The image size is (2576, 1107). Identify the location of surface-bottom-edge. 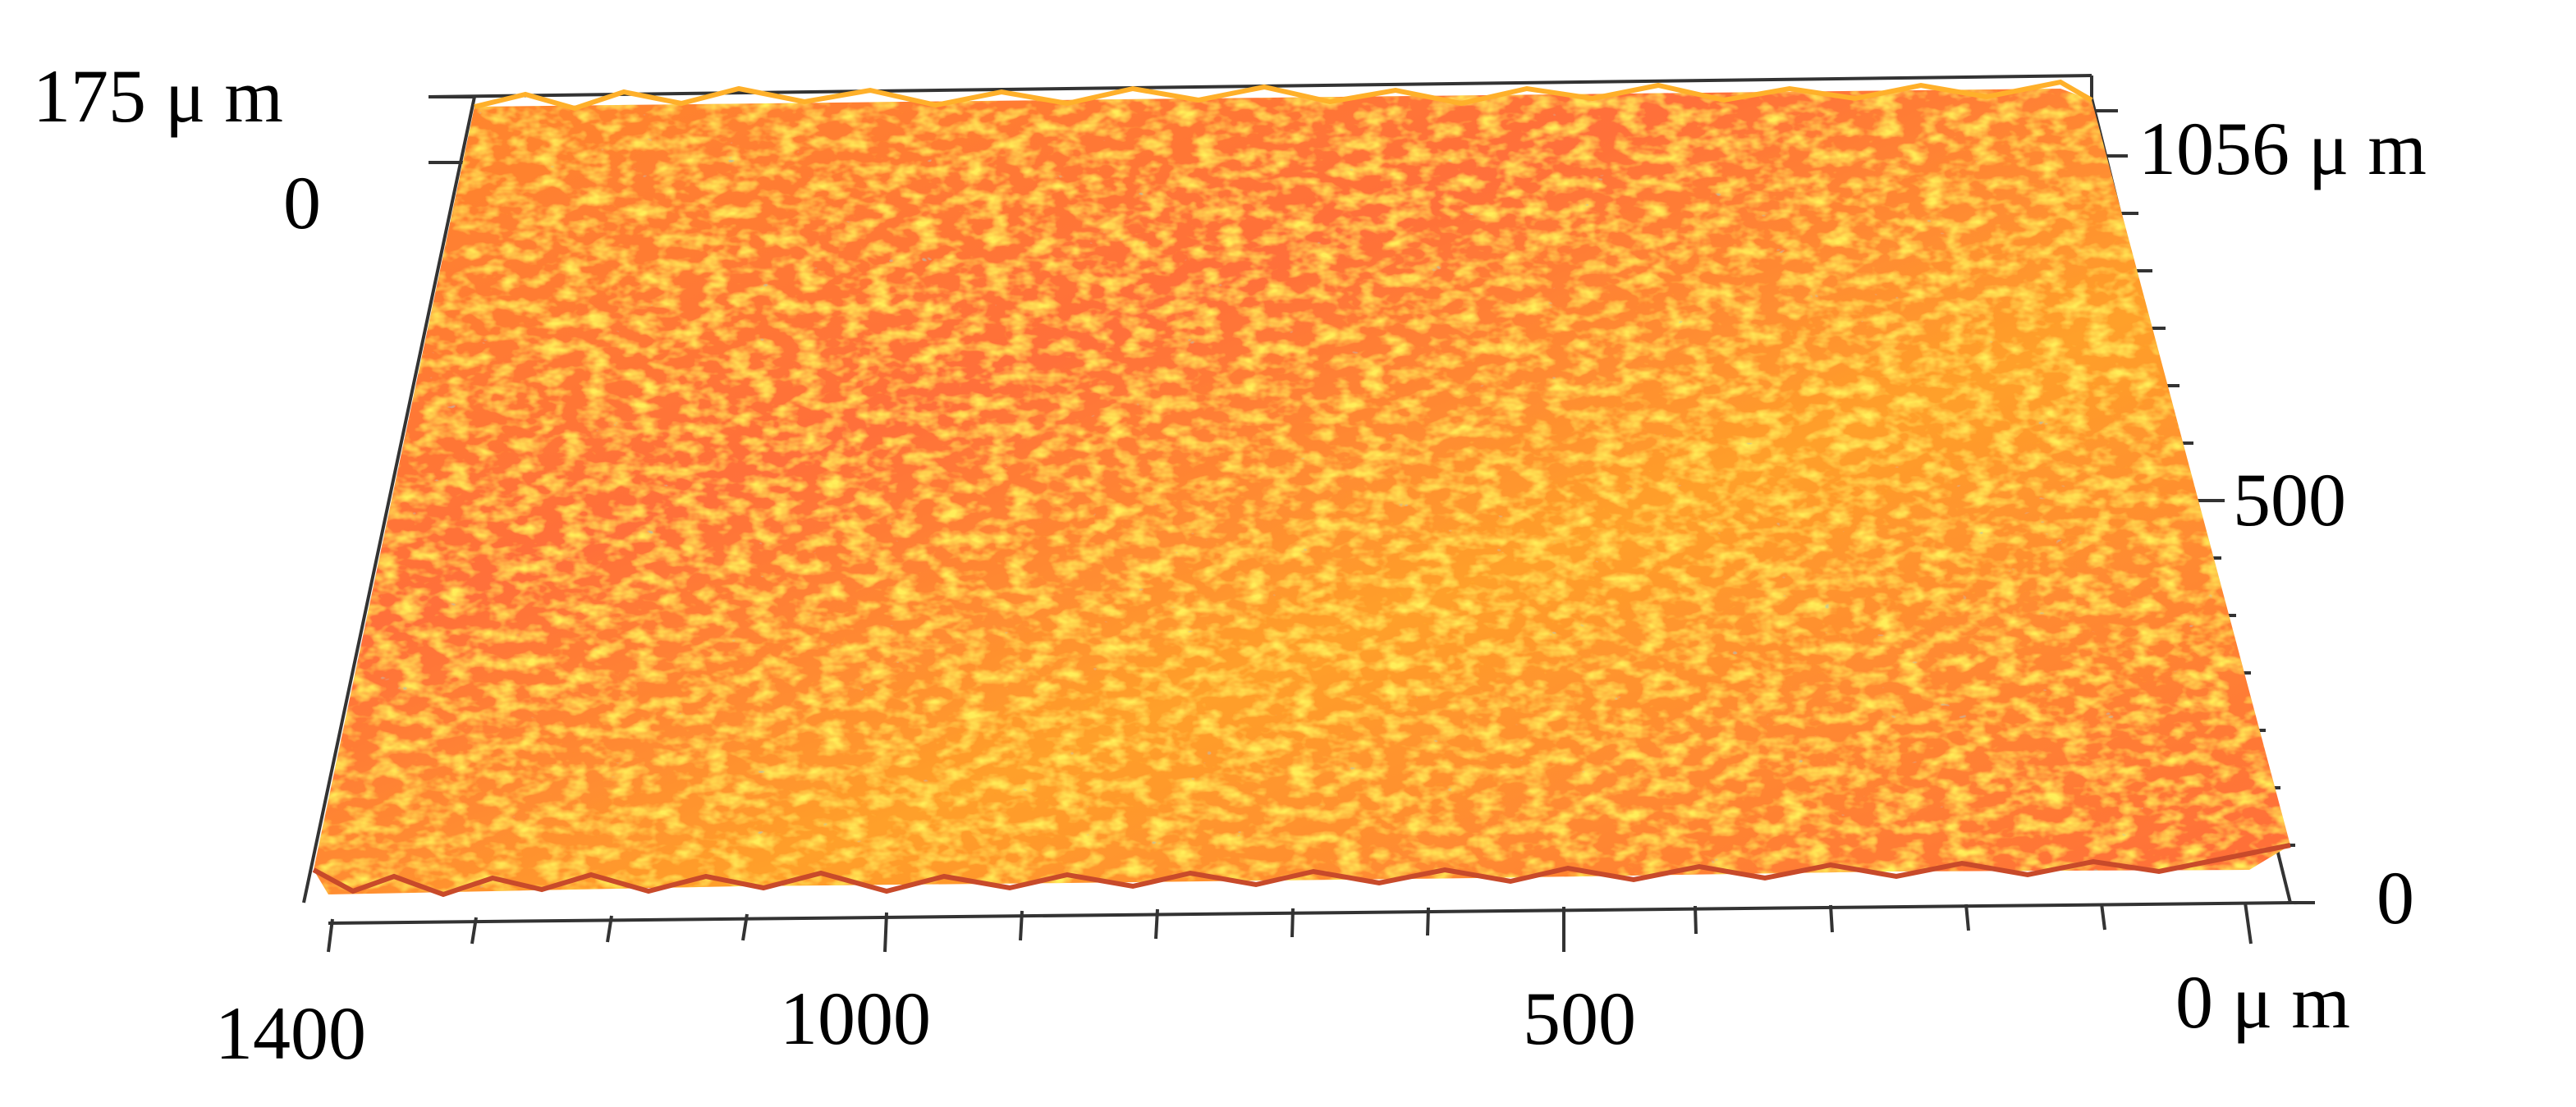
(1301, 870).